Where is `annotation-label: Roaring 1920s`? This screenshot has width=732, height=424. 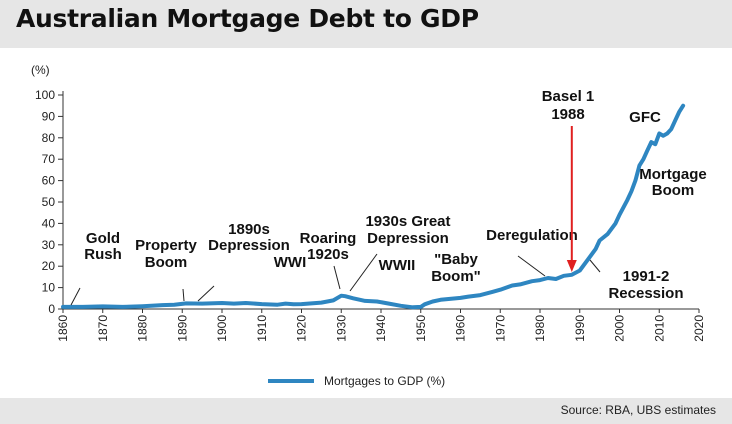 annotation-label: Roaring 1920s is located at coordinates (328, 246).